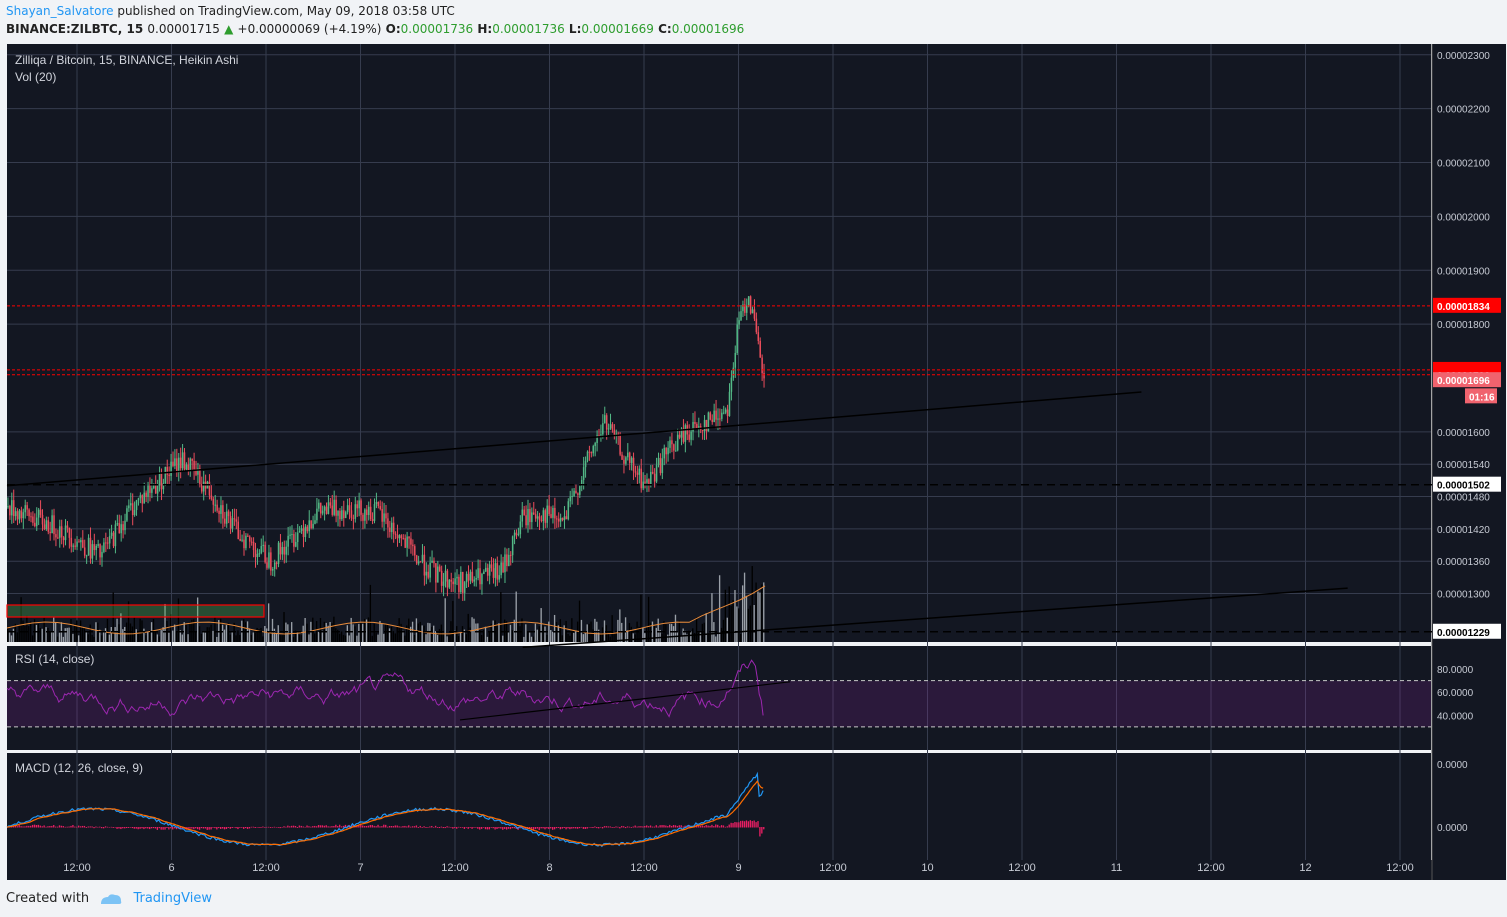 This screenshot has width=1507, height=917. Describe the element at coordinates (60, 11) in the screenshot. I see `author-link: Shayan_Salvatore` at that location.